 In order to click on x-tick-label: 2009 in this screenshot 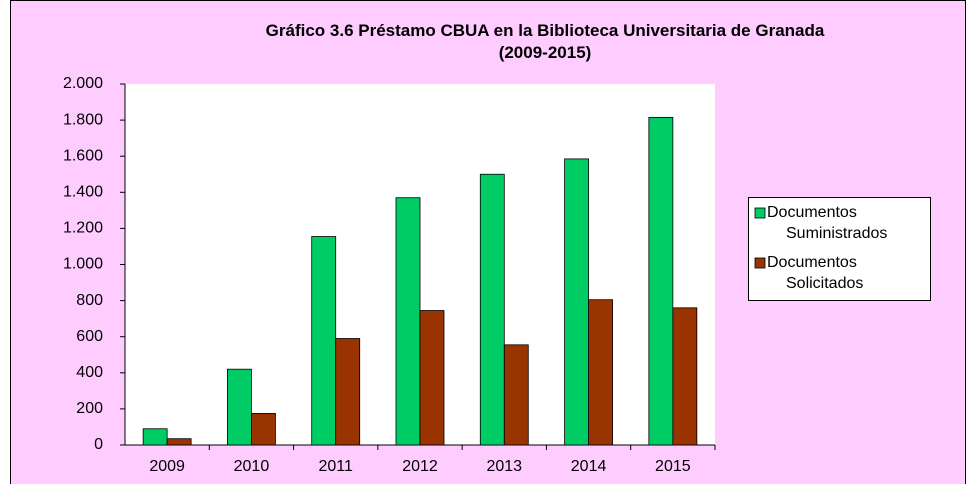, I will do `click(167, 466)`.